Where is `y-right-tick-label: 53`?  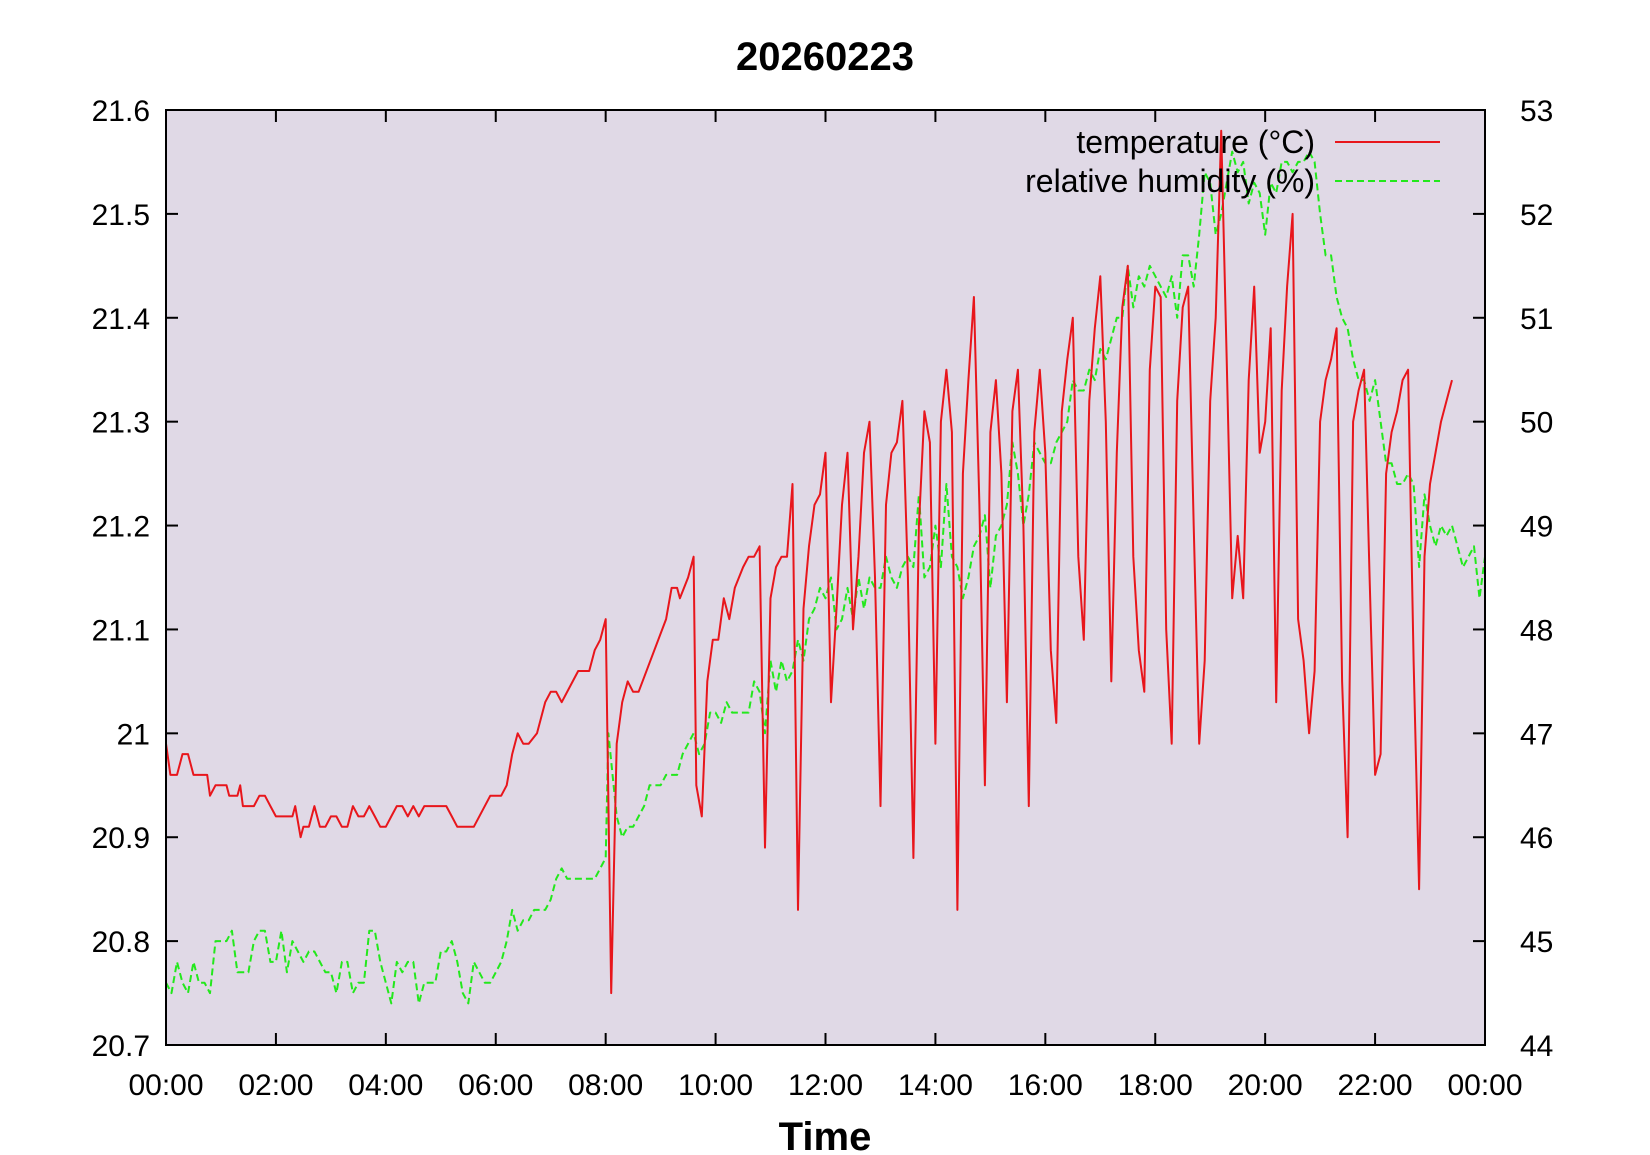 y-right-tick-label: 53 is located at coordinates (1536, 111).